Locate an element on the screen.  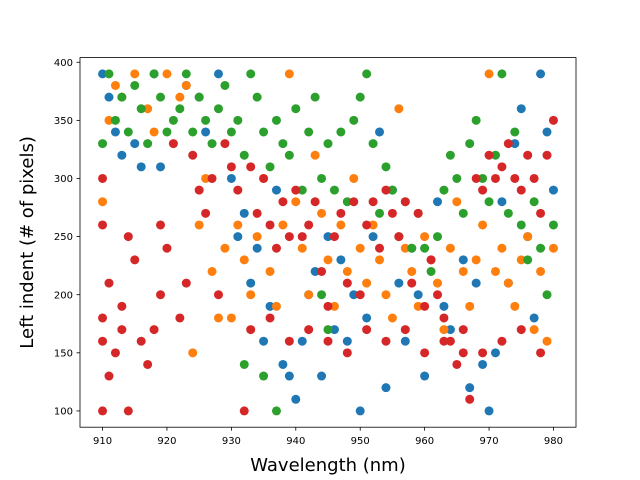
x-tick-label-7: 980 is located at coordinates (553, 441).